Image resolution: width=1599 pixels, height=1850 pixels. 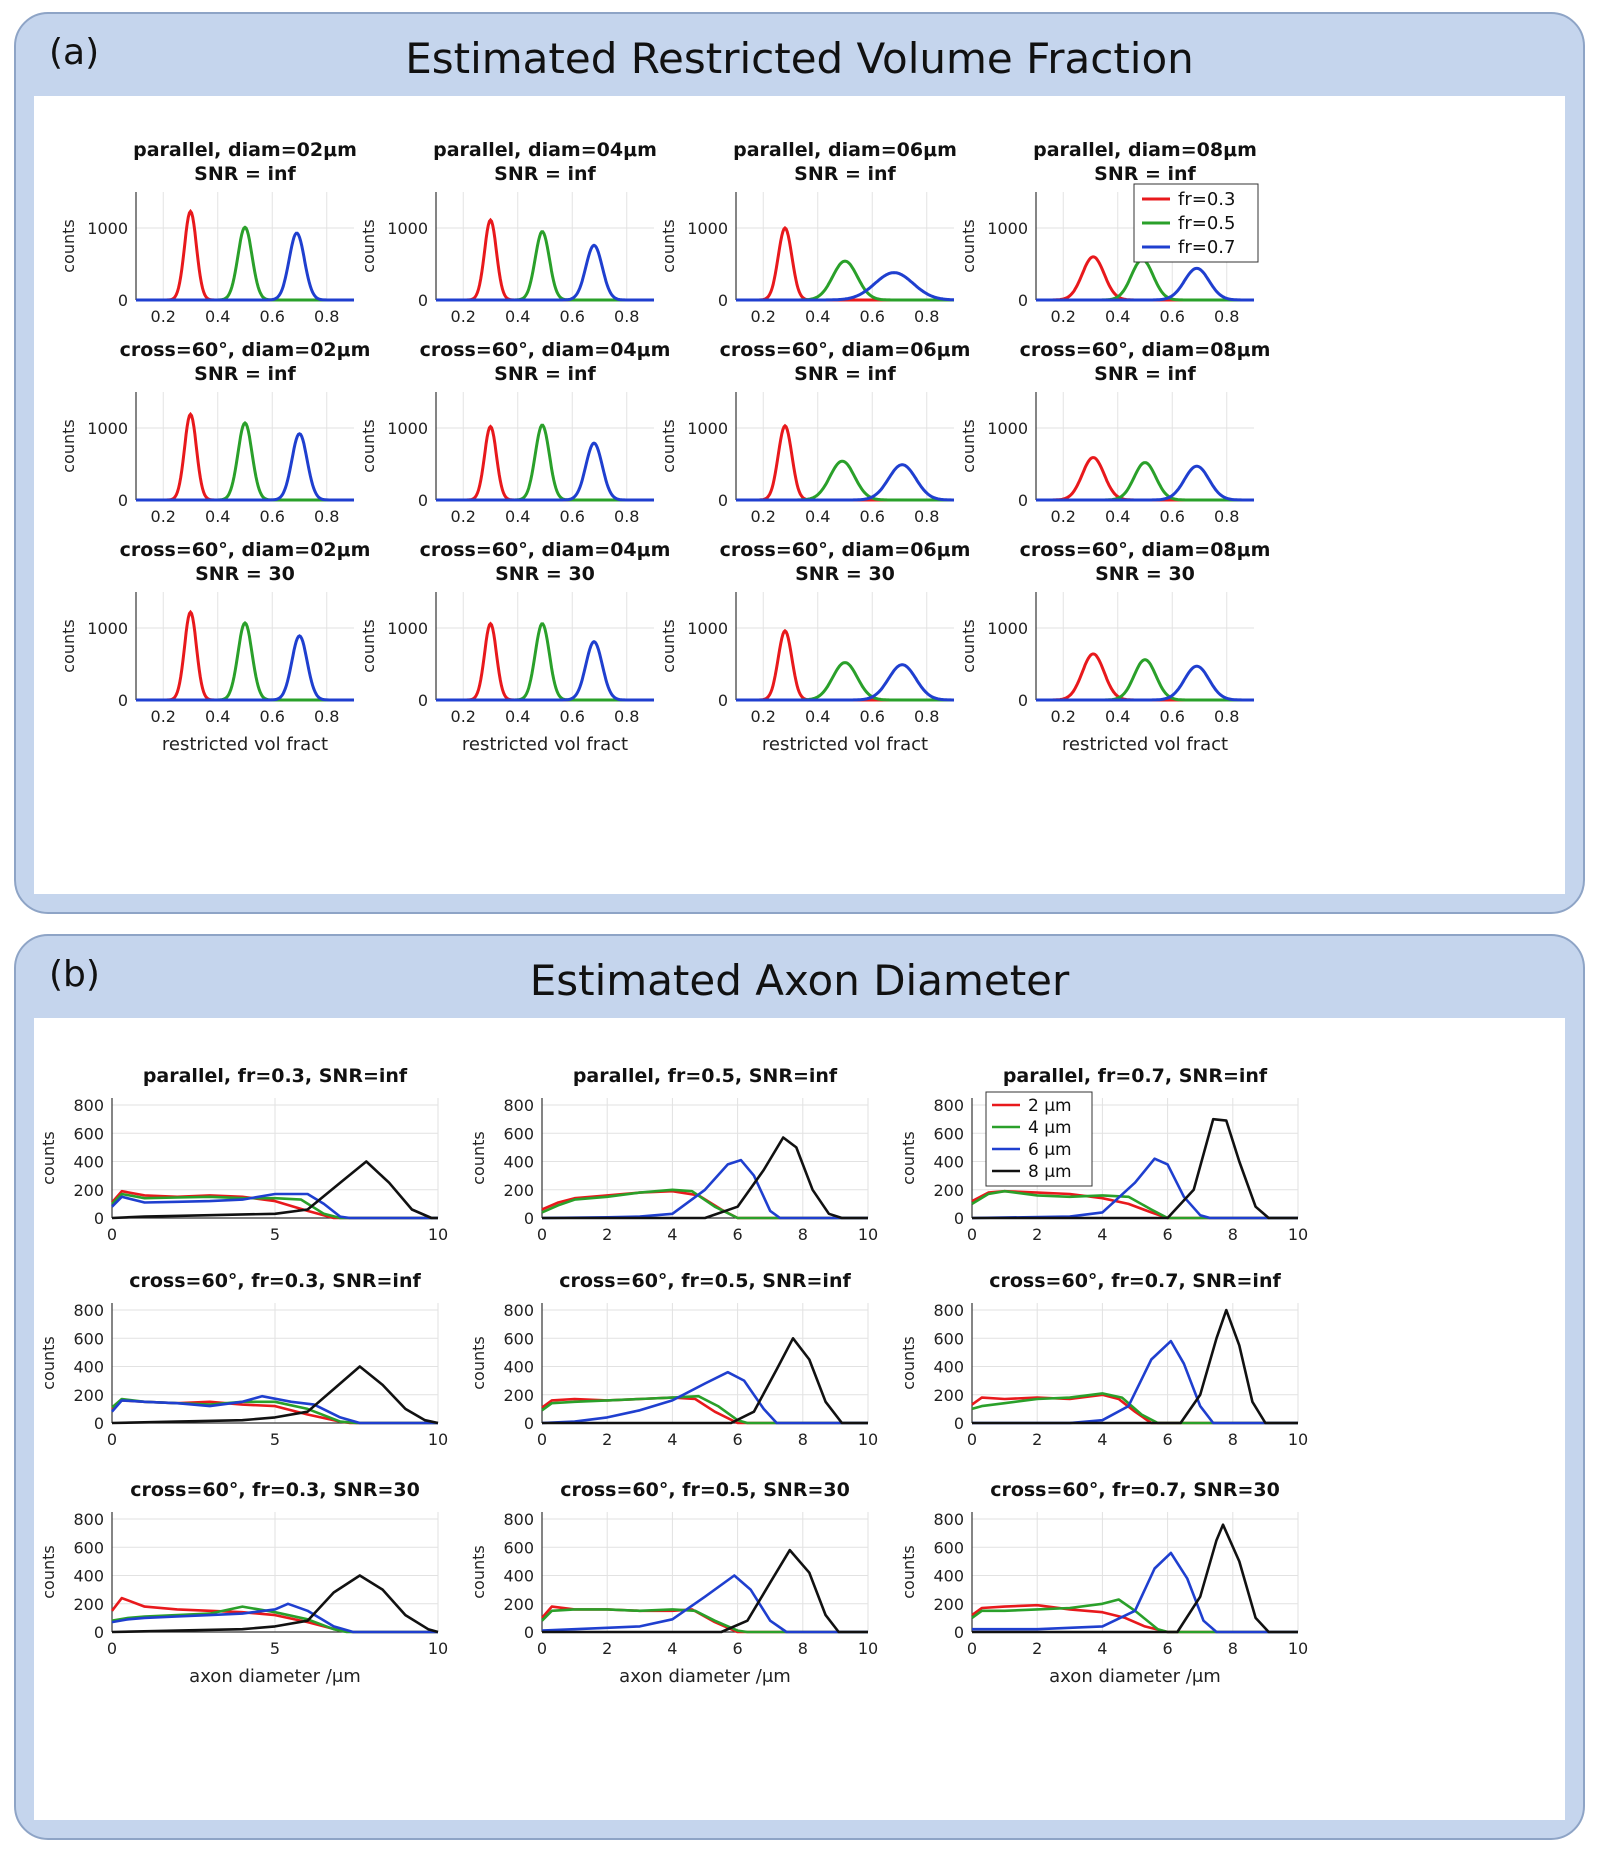 I want to click on y-tick-label: 200, so click(x=518, y=1604).